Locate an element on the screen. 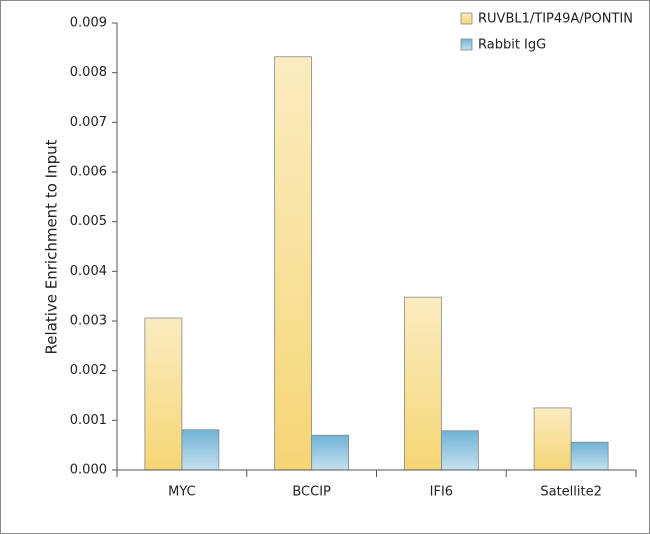  y-tick-label: 0.009 is located at coordinates (88, 23).